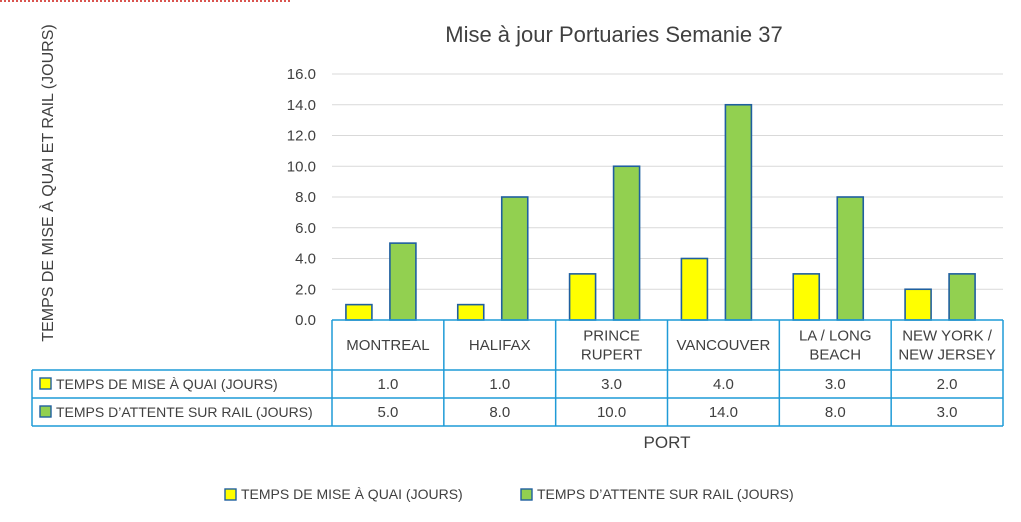 This screenshot has height=522, width=1021. Describe the element at coordinates (47, 182) in the screenshot. I see `y-axis-label: TEMPS DE MISE À QUAI ET RAIL (JOURS)` at that location.